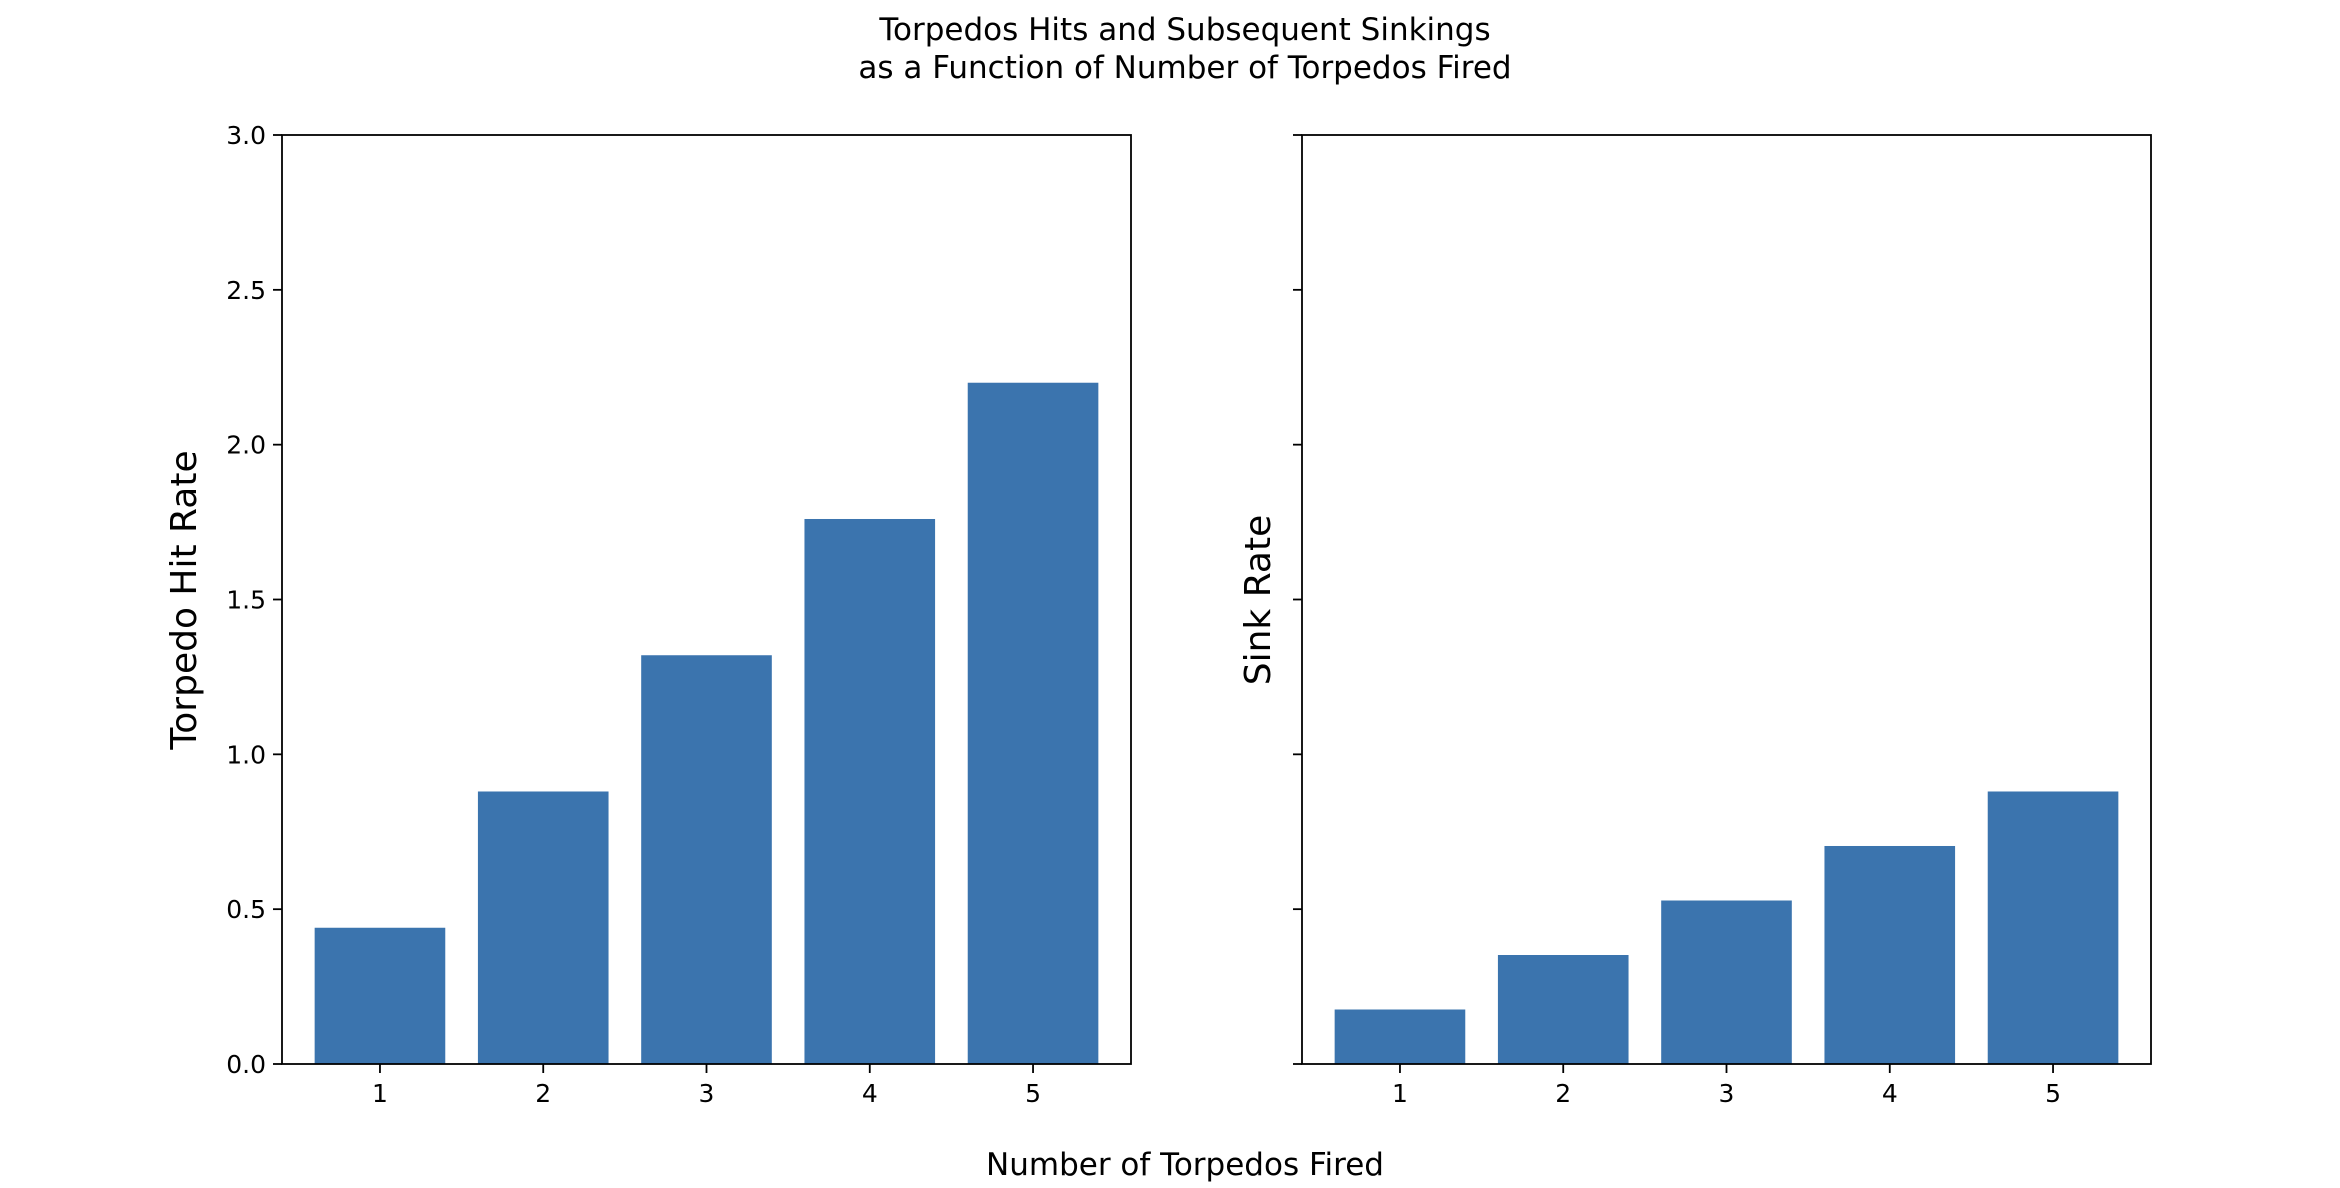 This screenshot has width=2340, height=1188. Describe the element at coordinates (1184, 30) in the screenshot. I see `chart-title-line1: Torpedos Hits and Subsequent Sinkings` at that location.